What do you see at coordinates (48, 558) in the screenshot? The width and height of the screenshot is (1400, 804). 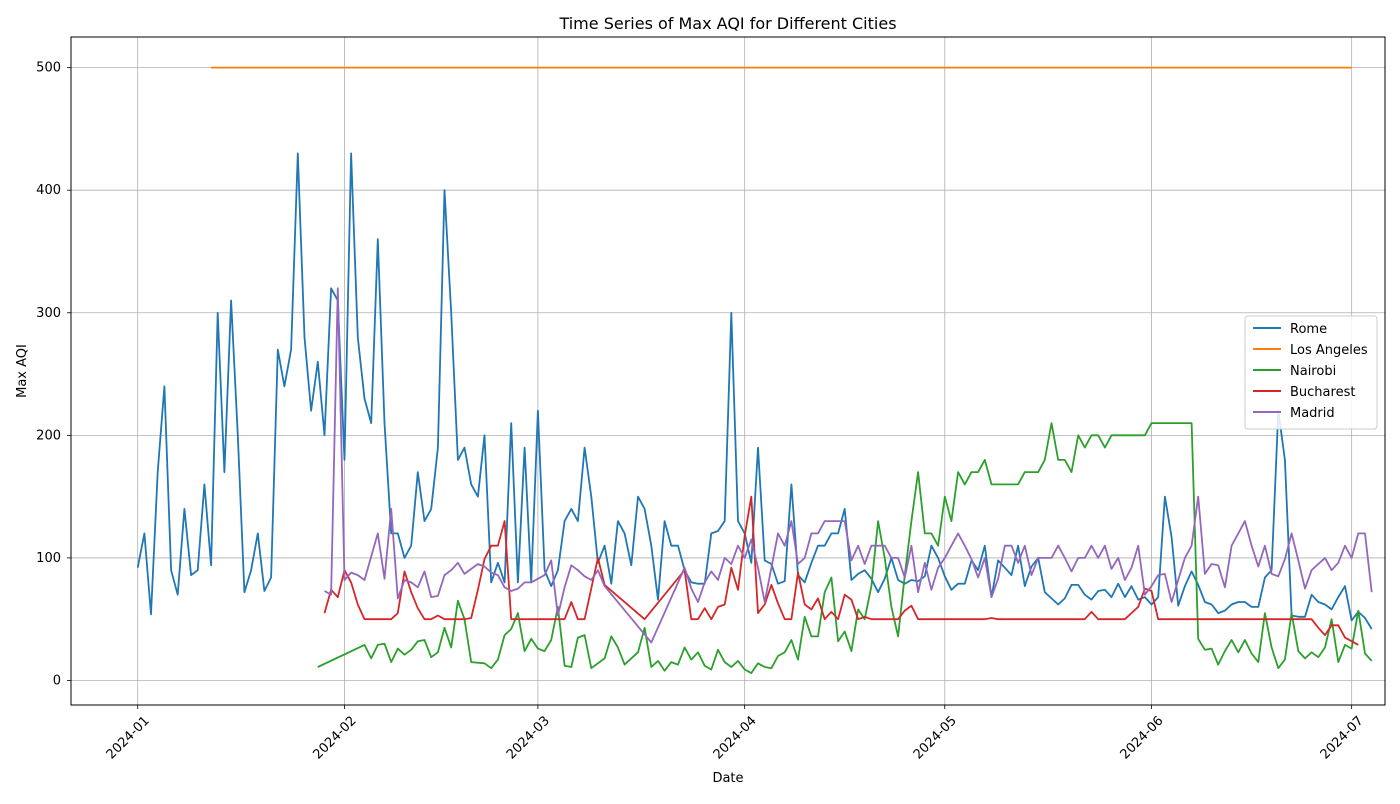 I see `y-tick-label: 100` at bounding box center [48, 558].